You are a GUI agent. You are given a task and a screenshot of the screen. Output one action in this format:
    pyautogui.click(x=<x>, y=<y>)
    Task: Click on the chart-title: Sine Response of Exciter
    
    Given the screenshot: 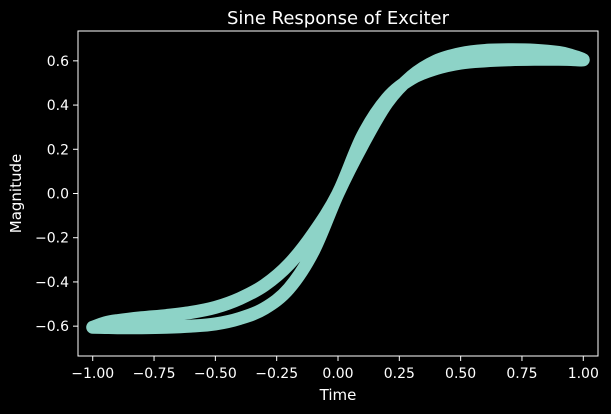 What is the action you would take?
    pyautogui.click(x=338, y=18)
    